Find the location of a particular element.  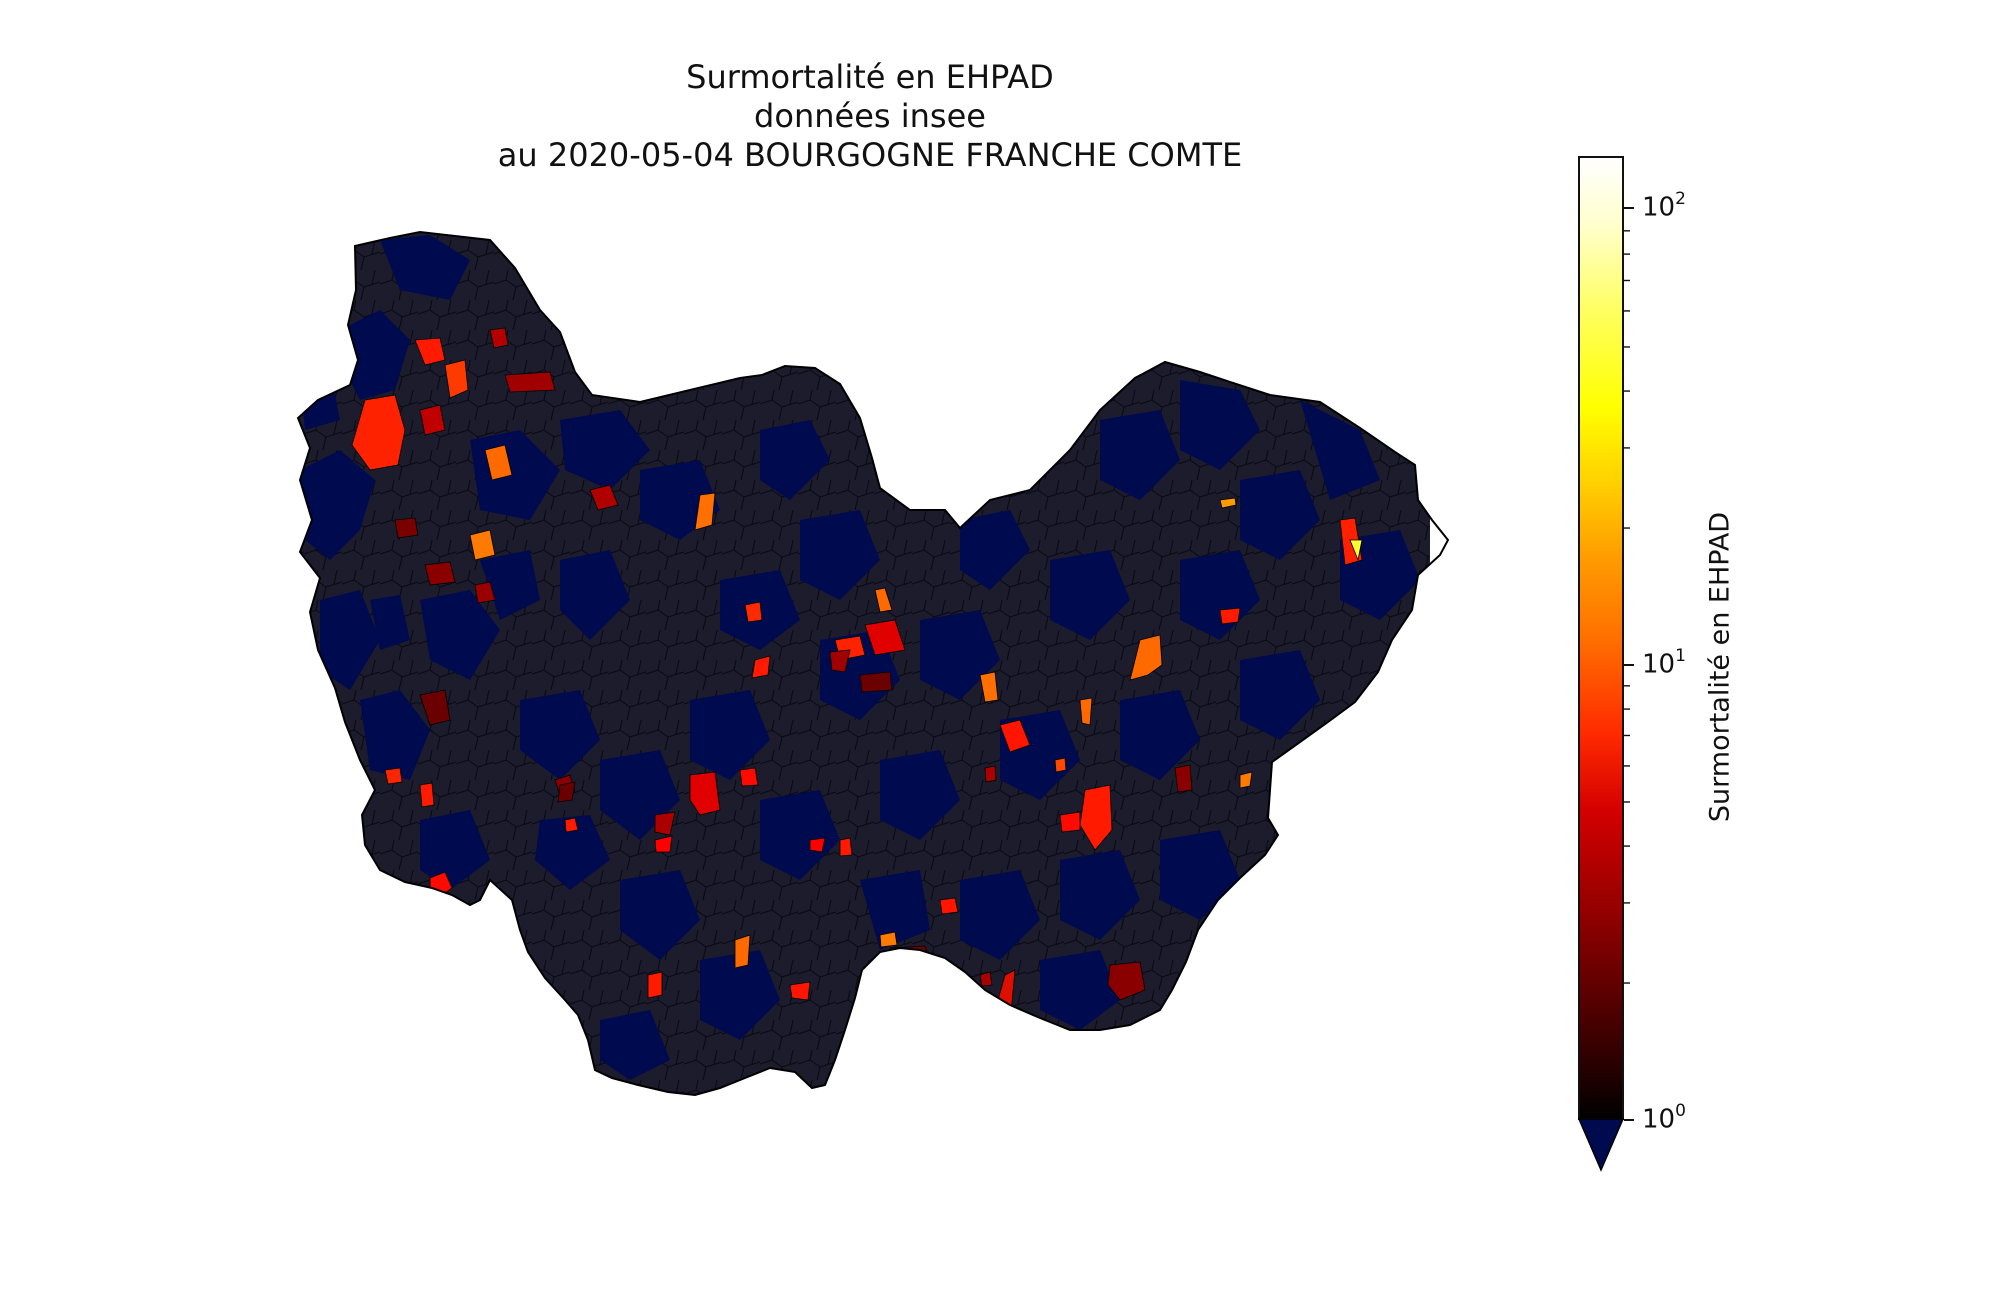

colorbar-tick-label-0: 10⁰ is located at coordinates (1664, 1118).